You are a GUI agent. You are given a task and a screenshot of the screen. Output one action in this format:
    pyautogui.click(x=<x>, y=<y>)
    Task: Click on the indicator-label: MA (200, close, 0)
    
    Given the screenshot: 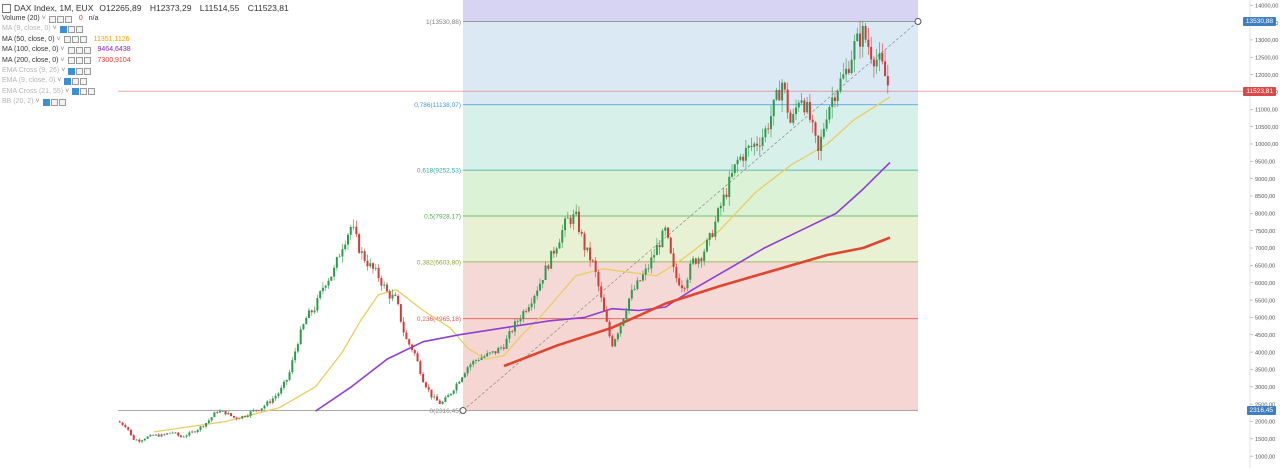 What is the action you would take?
    pyautogui.click(x=30, y=60)
    